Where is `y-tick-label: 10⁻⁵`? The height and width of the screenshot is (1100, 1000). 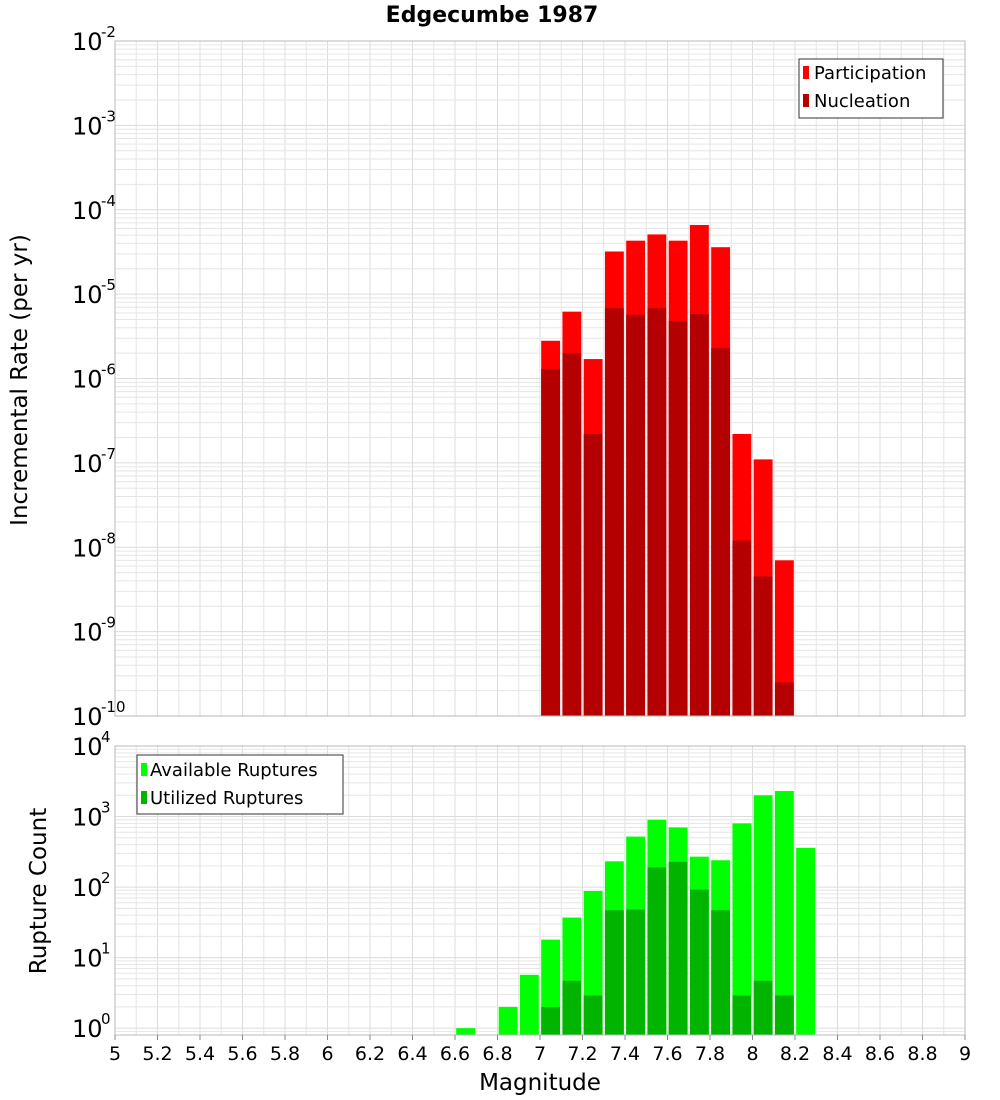
y-tick-label: 10⁻⁵ is located at coordinates (94, 292).